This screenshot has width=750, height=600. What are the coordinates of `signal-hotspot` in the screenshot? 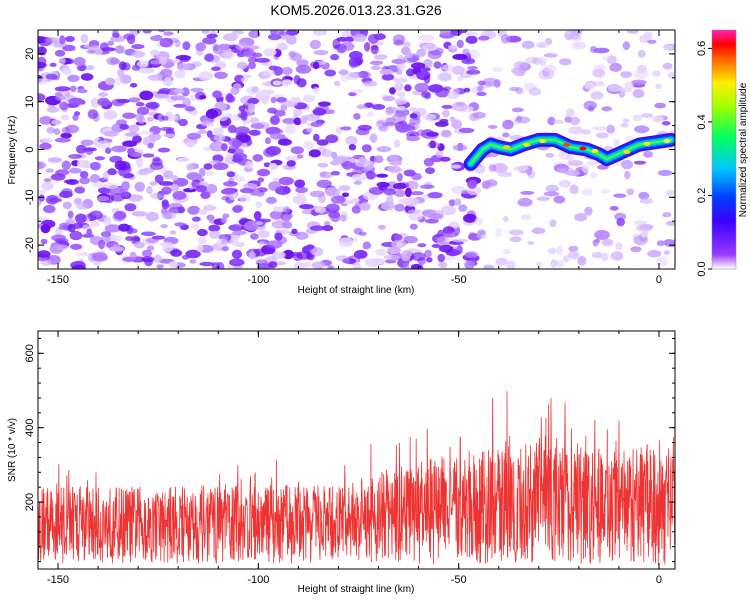 It's located at (627, 151).